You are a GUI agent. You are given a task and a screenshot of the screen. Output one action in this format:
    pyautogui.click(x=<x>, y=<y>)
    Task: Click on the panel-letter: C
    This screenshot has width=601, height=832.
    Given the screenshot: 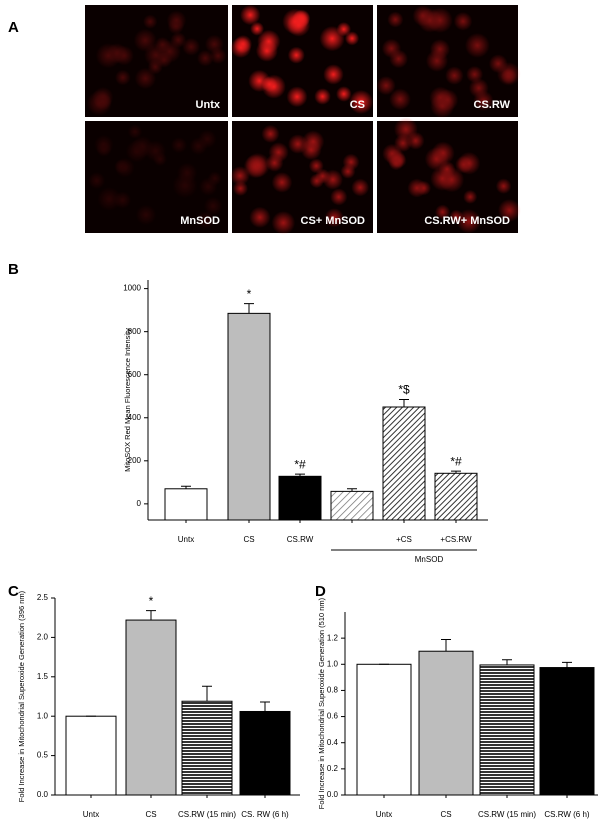 What is the action you would take?
    pyautogui.click(x=13, y=591)
    